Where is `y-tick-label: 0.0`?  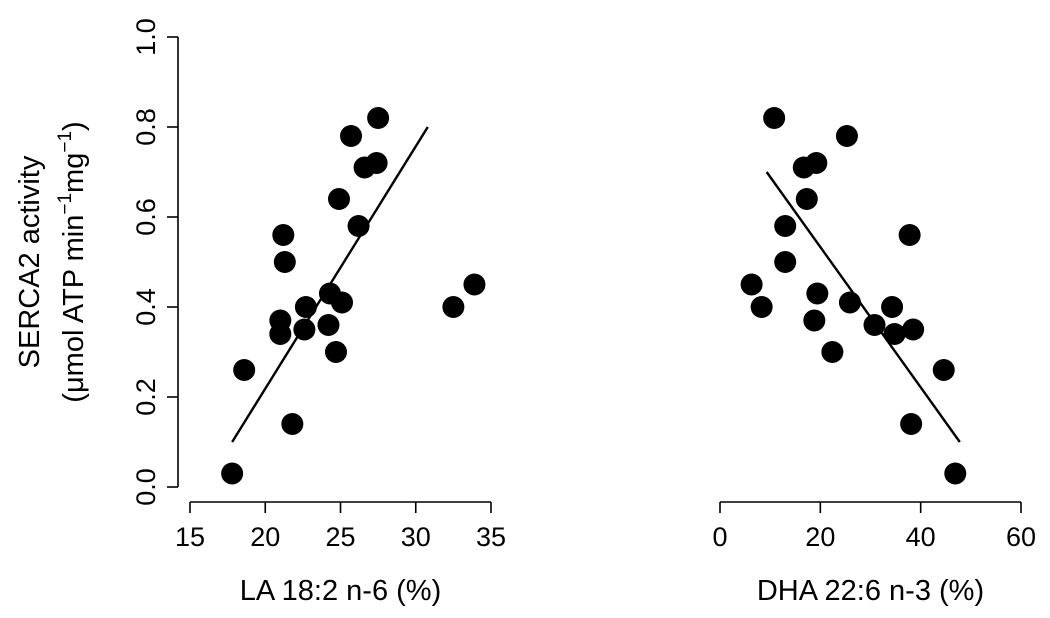 y-tick-label: 0.0 is located at coordinates (146, 487).